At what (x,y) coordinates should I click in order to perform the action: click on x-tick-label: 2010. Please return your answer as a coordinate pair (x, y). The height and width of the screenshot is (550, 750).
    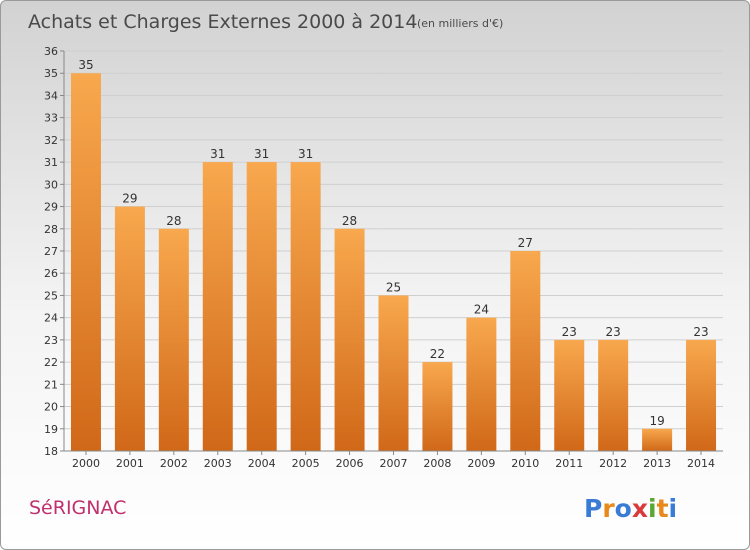
    Looking at the image, I should click on (525, 463).